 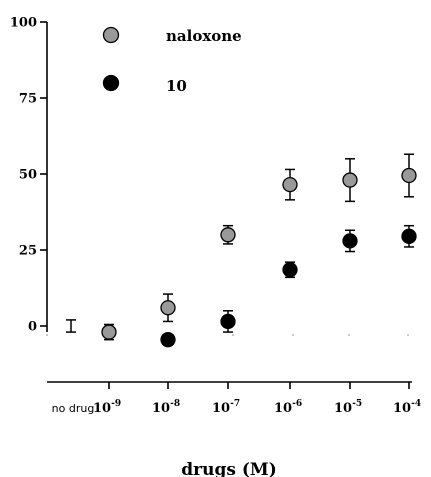 What do you see at coordinates (28, 251) in the screenshot?
I see `y-tick-label: 25` at bounding box center [28, 251].